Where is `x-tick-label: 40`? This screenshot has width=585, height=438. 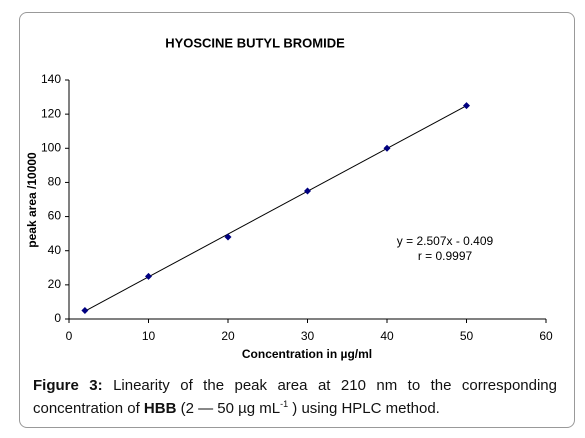
x-tick-label: 40 is located at coordinates (387, 336).